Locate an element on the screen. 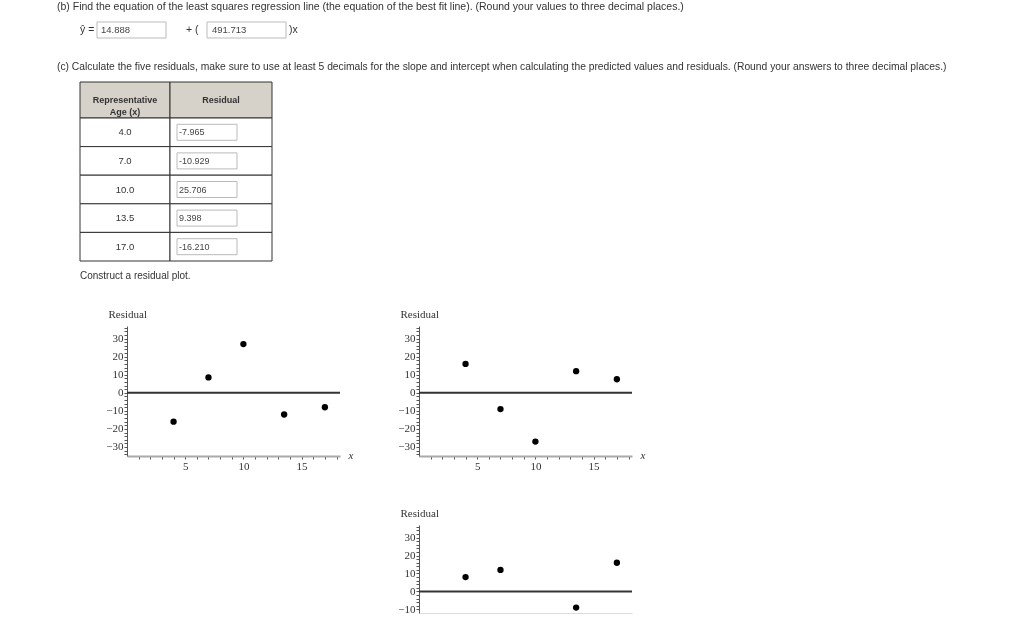  text: Residual is located at coordinates (221, 100).